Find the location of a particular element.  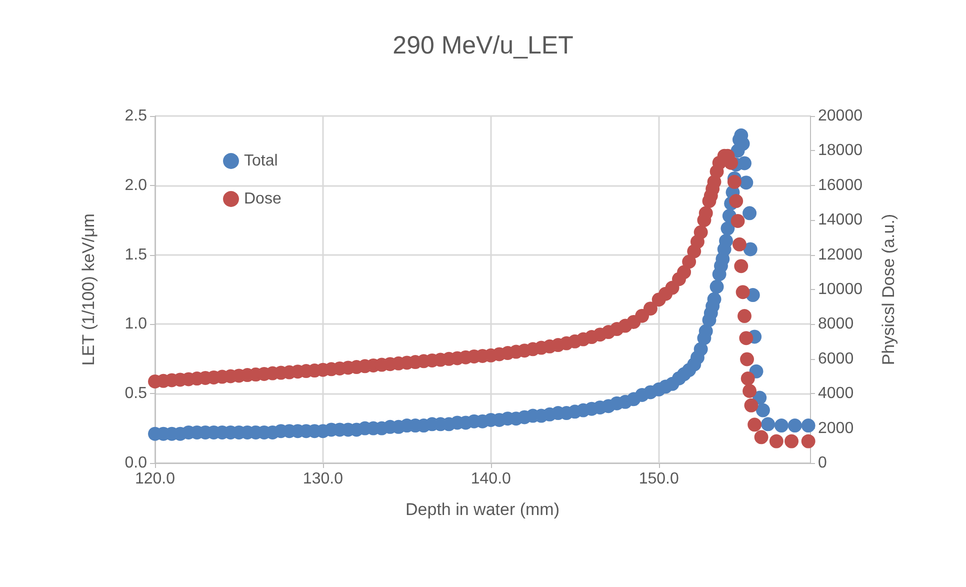

y2-tick-label: 6000 is located at coordinates (836, 359).